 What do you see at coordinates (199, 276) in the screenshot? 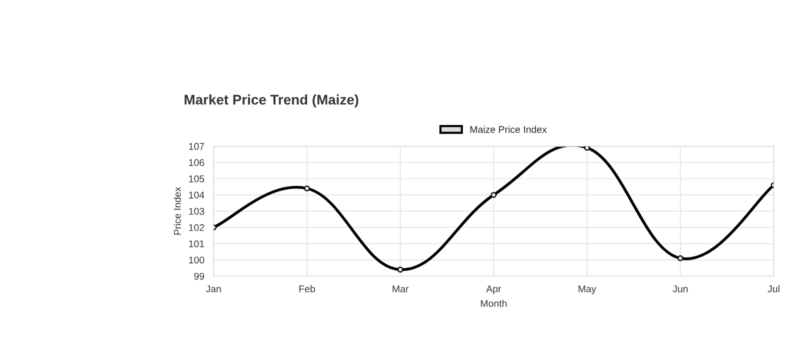
I see `y-tick-label: 99` at bounding box center [199, 276].